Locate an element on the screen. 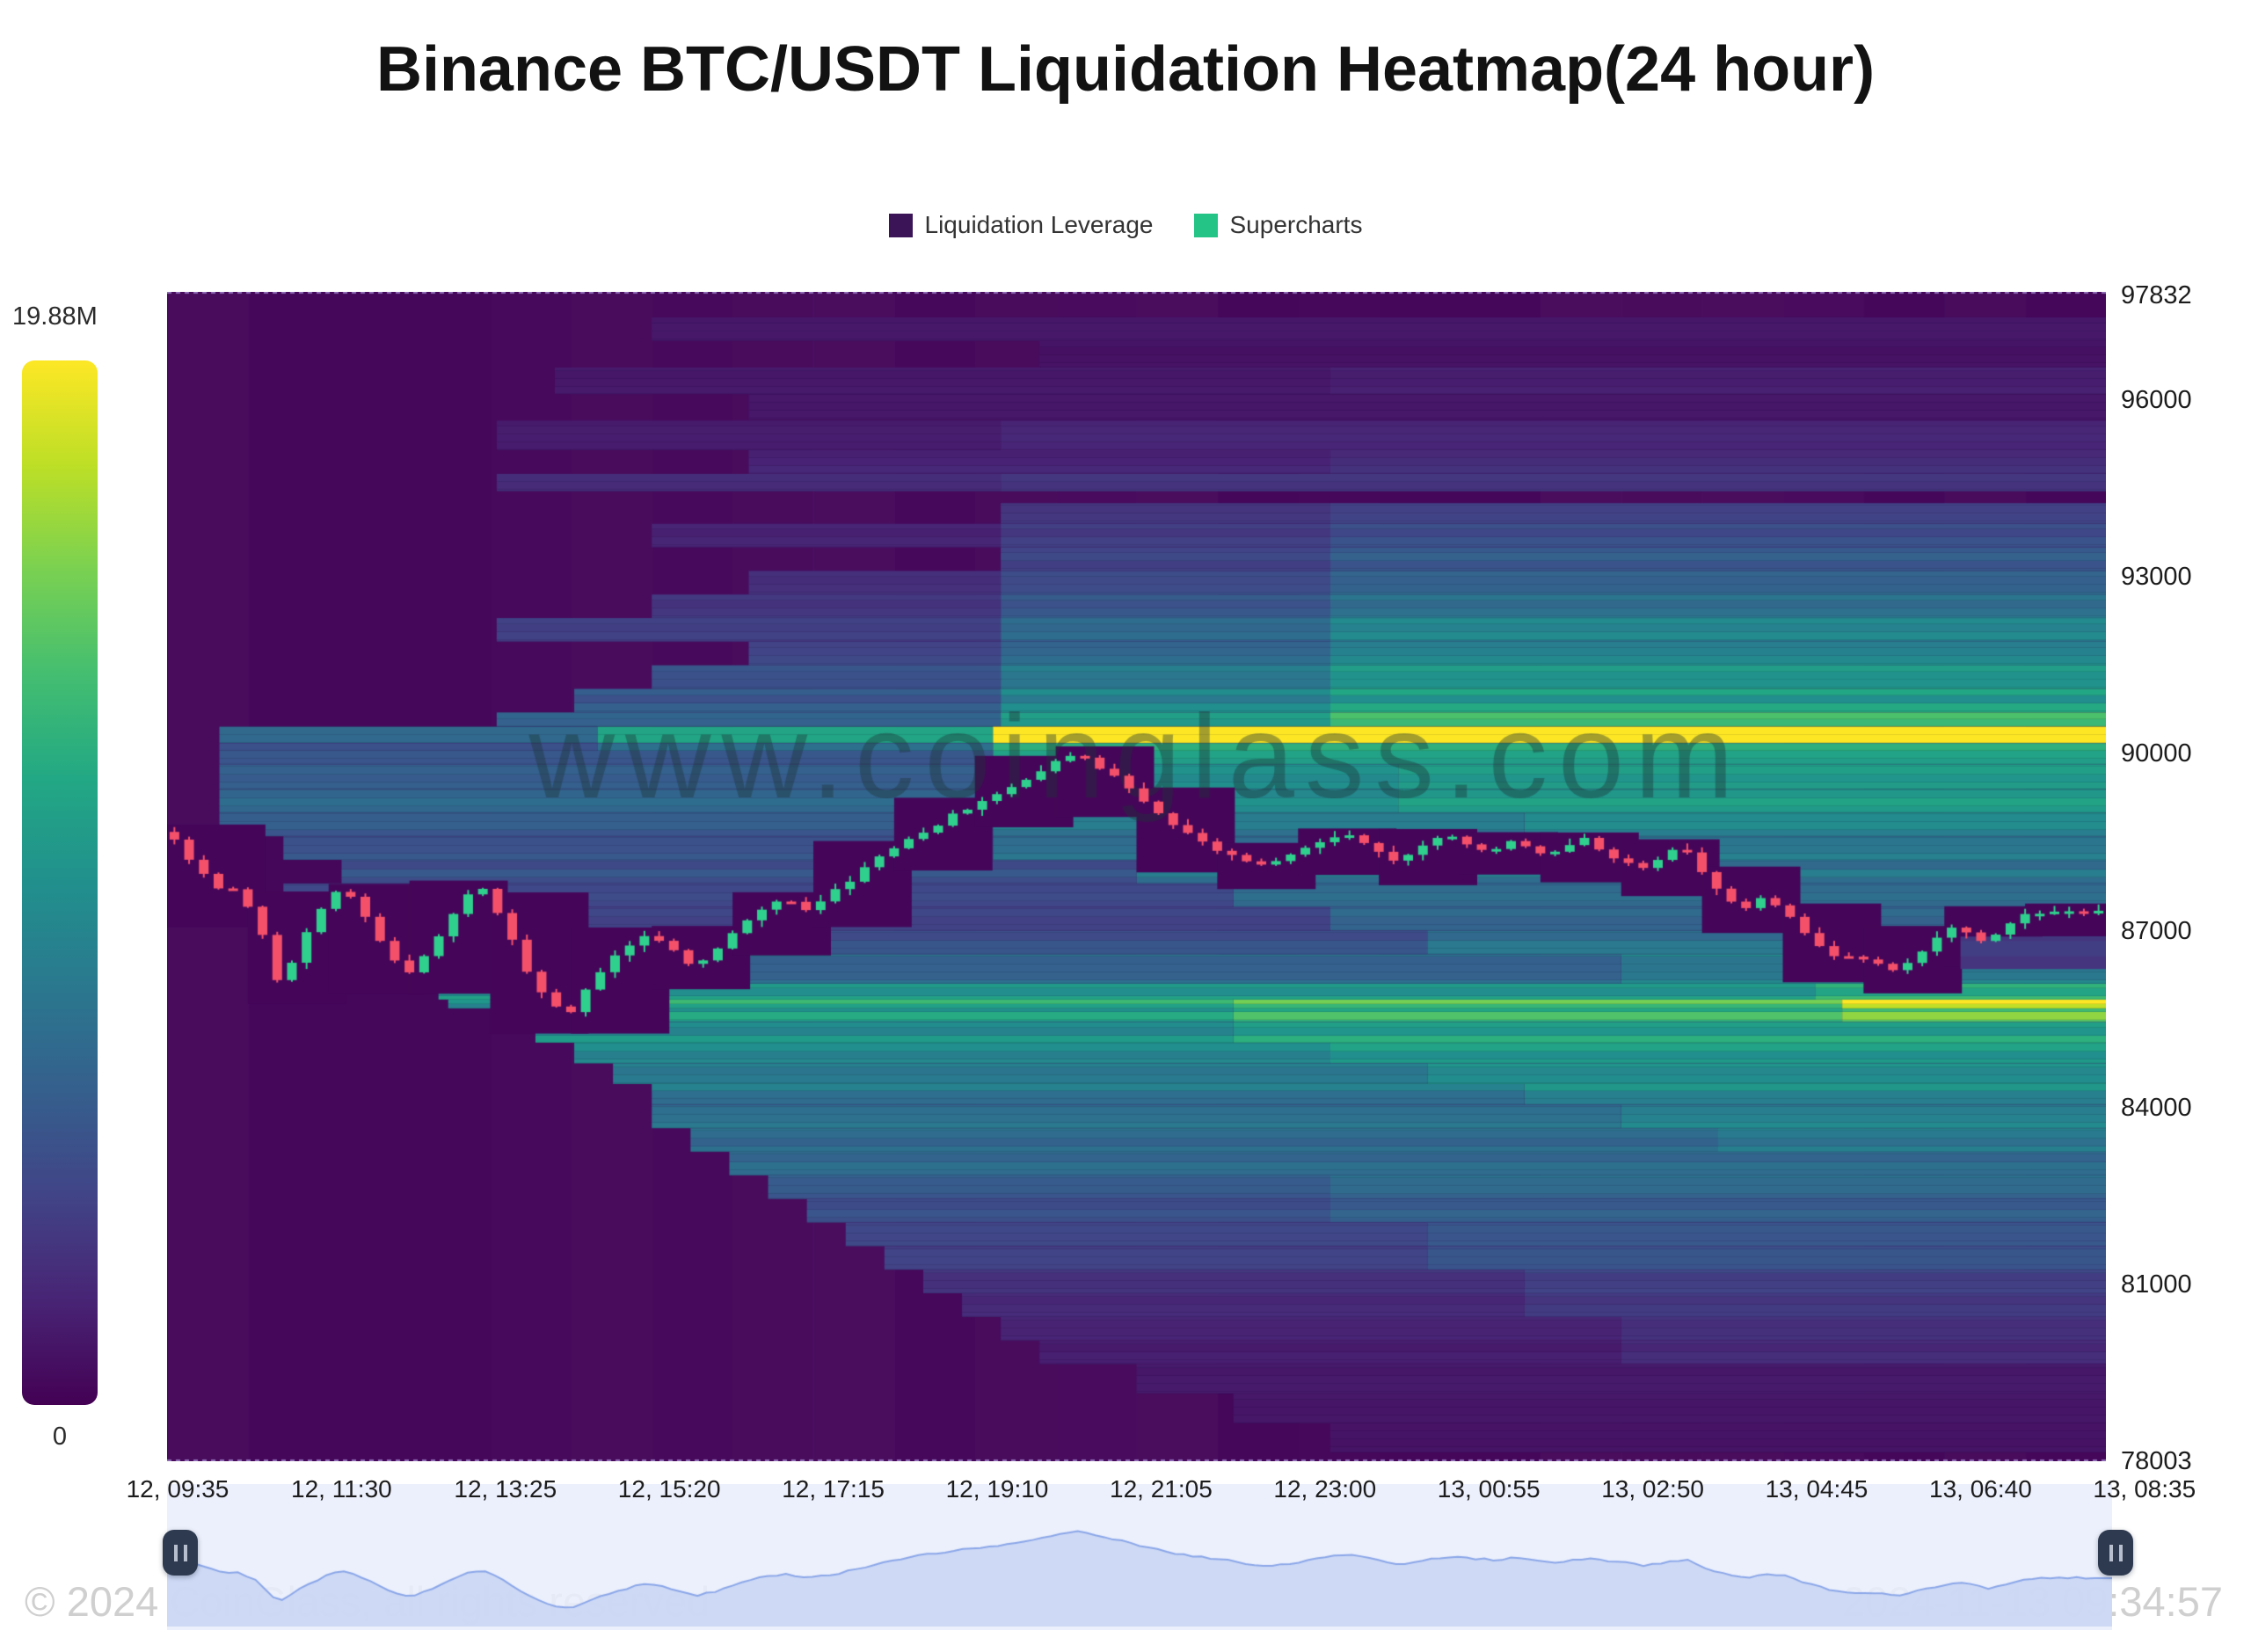 The image size is (2251, 1652). liquidation-leverage-swatch-icon is located at coordinates (900, 225).